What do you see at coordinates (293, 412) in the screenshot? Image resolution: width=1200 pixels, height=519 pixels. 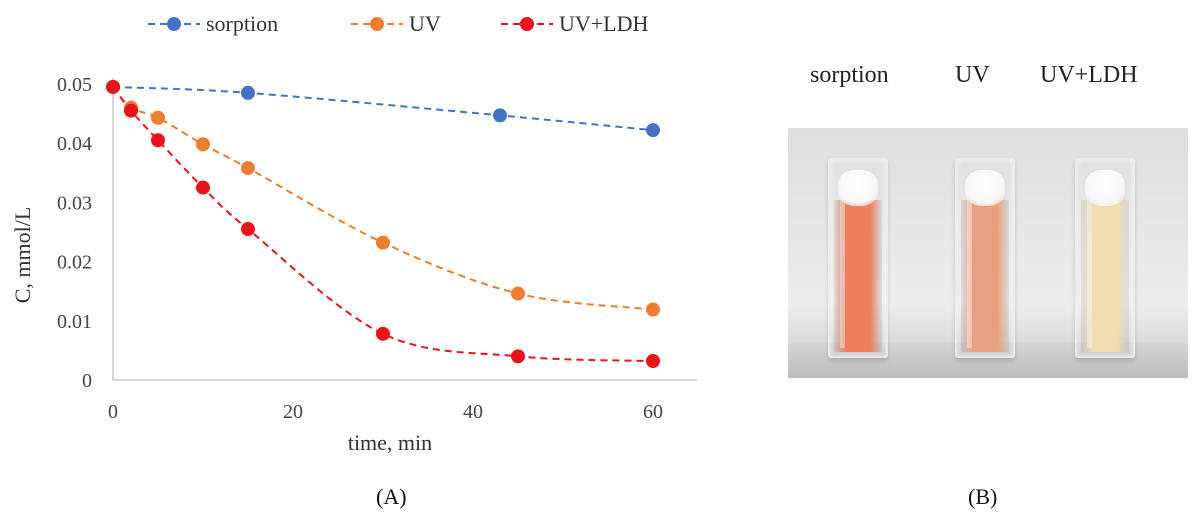 I see `x-tick-label: 20` at bounding box center [293, 412].